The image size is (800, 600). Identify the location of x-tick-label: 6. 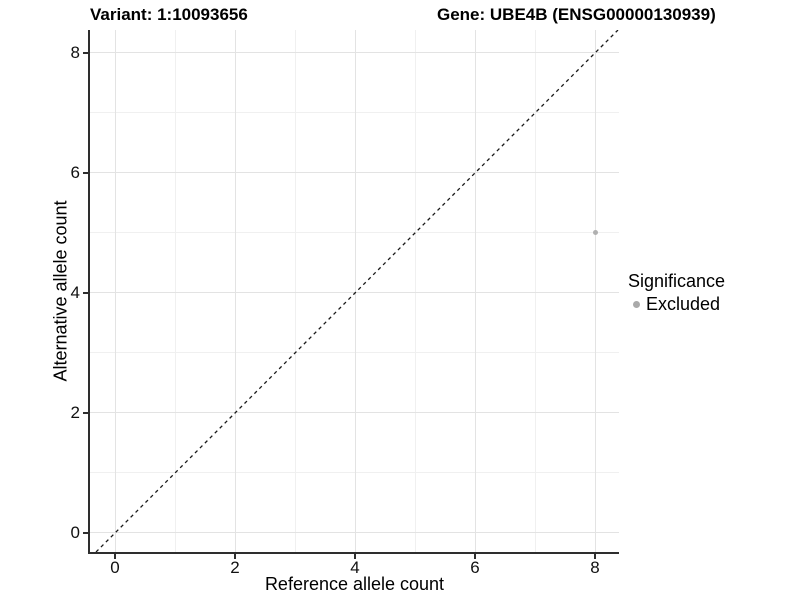
(475, 567).